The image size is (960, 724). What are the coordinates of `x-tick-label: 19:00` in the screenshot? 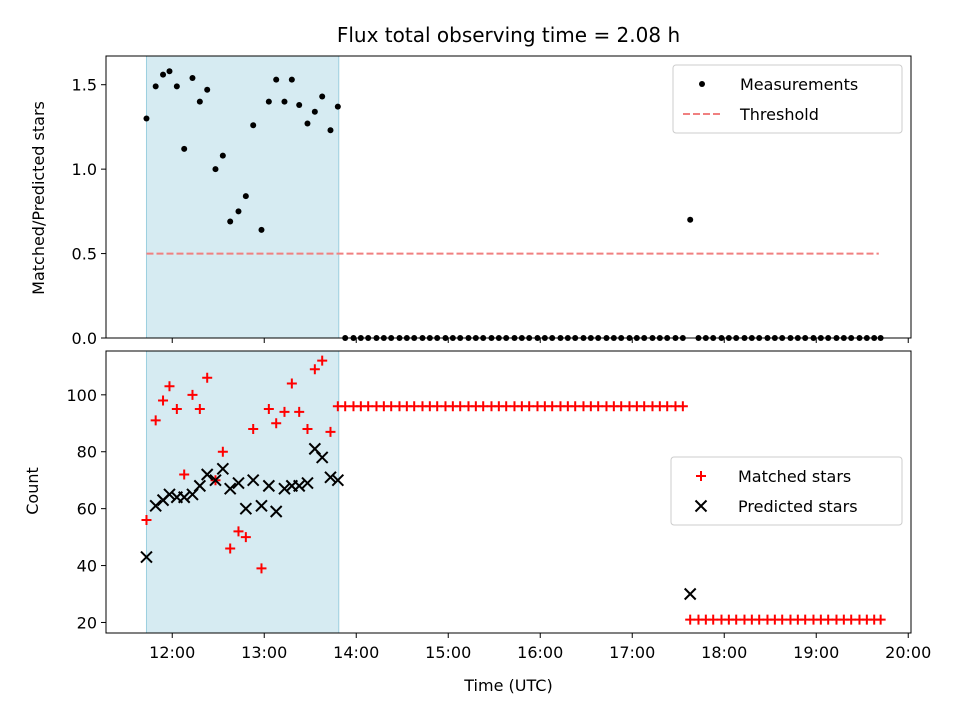 It's located at (816, 652).